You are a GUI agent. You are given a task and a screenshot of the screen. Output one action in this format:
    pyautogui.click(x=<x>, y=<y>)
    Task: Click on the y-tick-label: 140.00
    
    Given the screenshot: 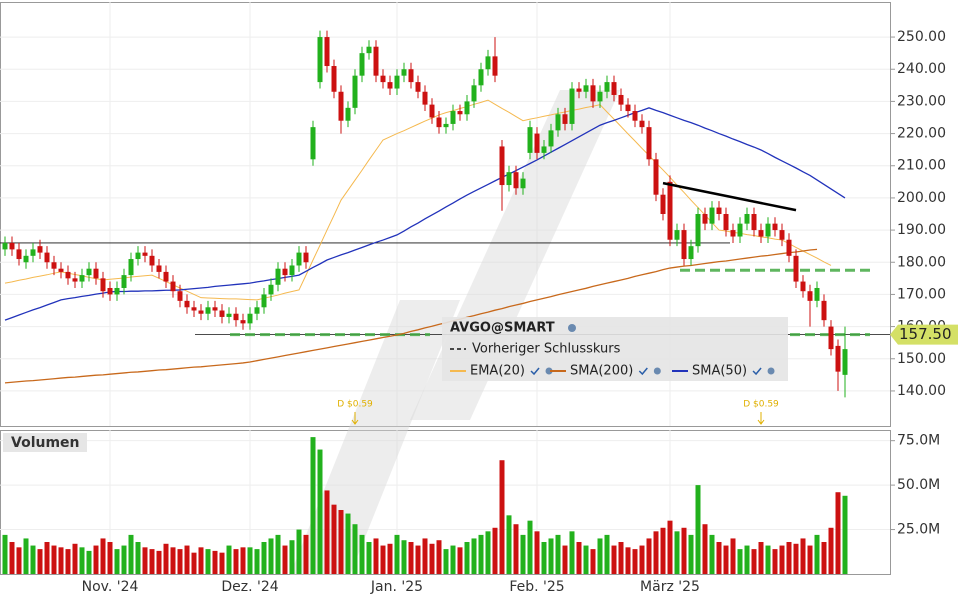 What is the action you would take?
    pyautogui.click(x=921, y=391)
    